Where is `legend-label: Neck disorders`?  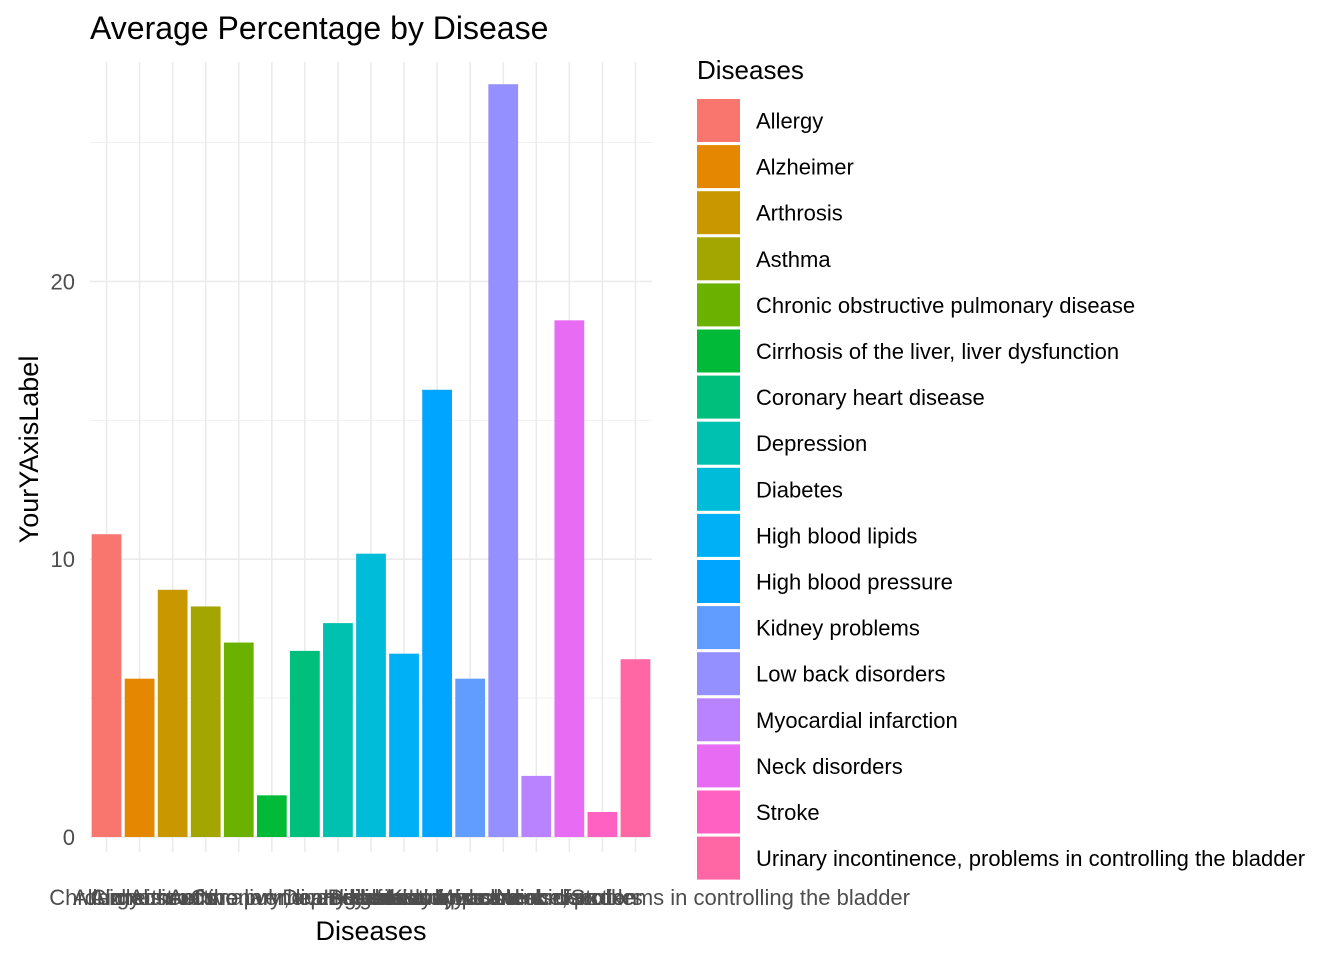 legend-label: Neck disorders is located at coordinates (829, 766).